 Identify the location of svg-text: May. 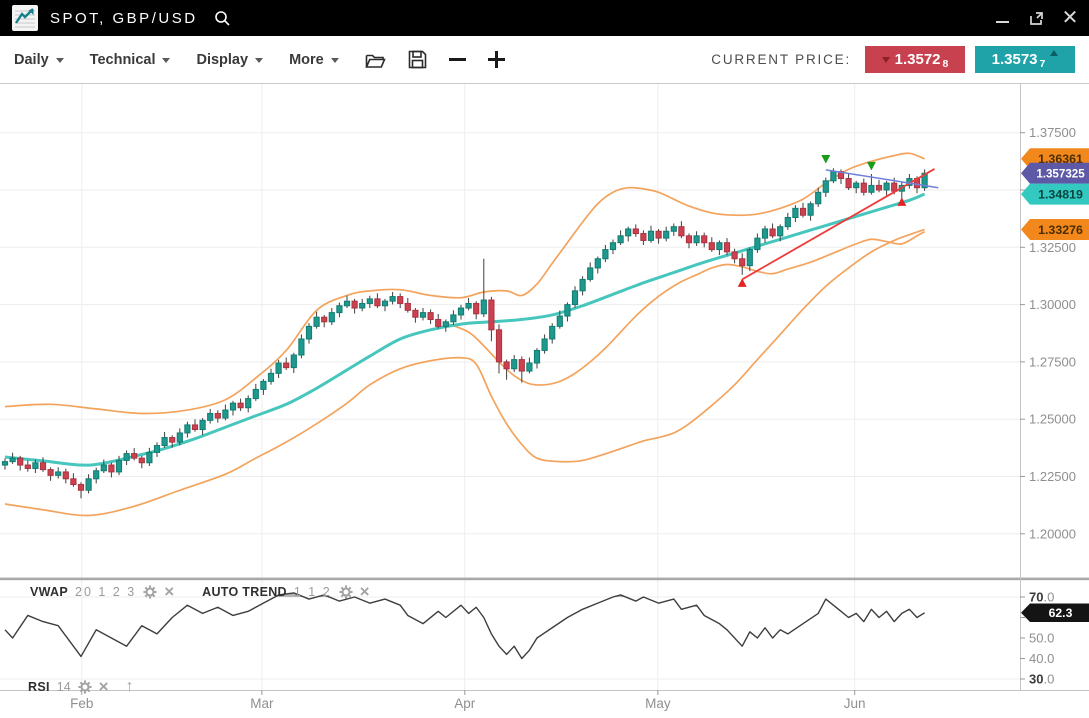
(658, 703).